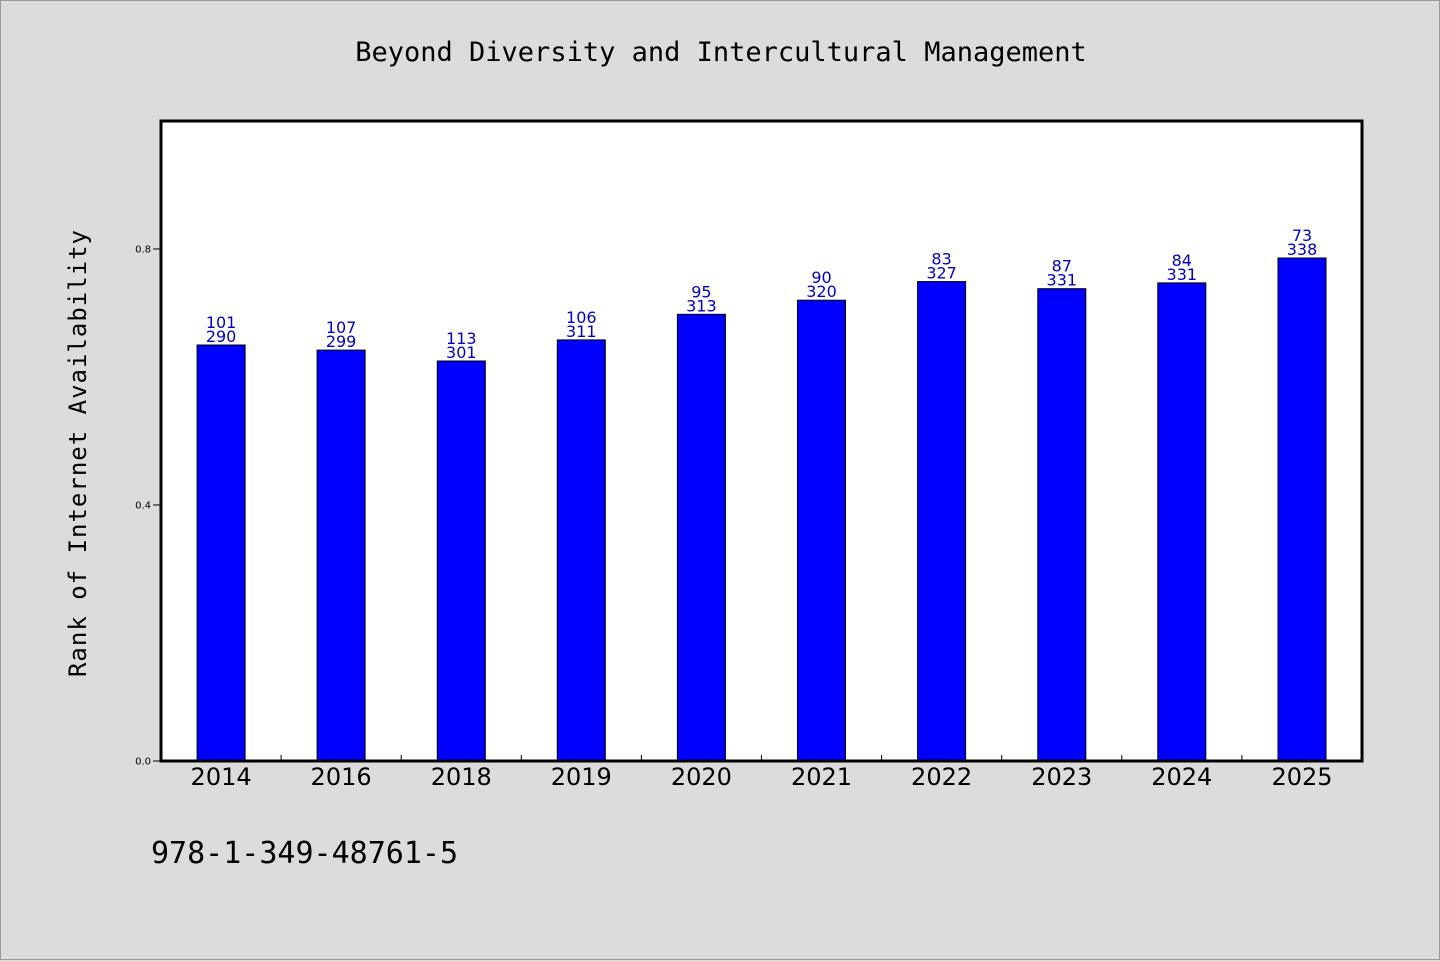  What do you see at coordinates (1301, 777) in the screenshot?
I see `x-tick-label: 2025` at bounding box center [1301, 777].